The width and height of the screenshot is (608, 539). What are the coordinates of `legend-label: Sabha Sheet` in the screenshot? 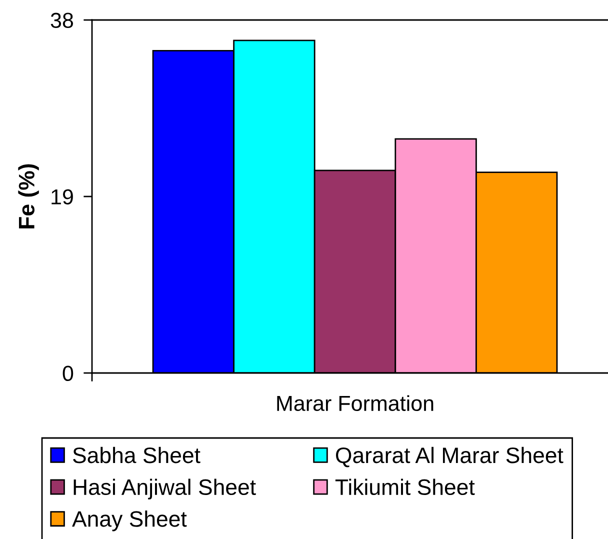 It's located at (136, 455).